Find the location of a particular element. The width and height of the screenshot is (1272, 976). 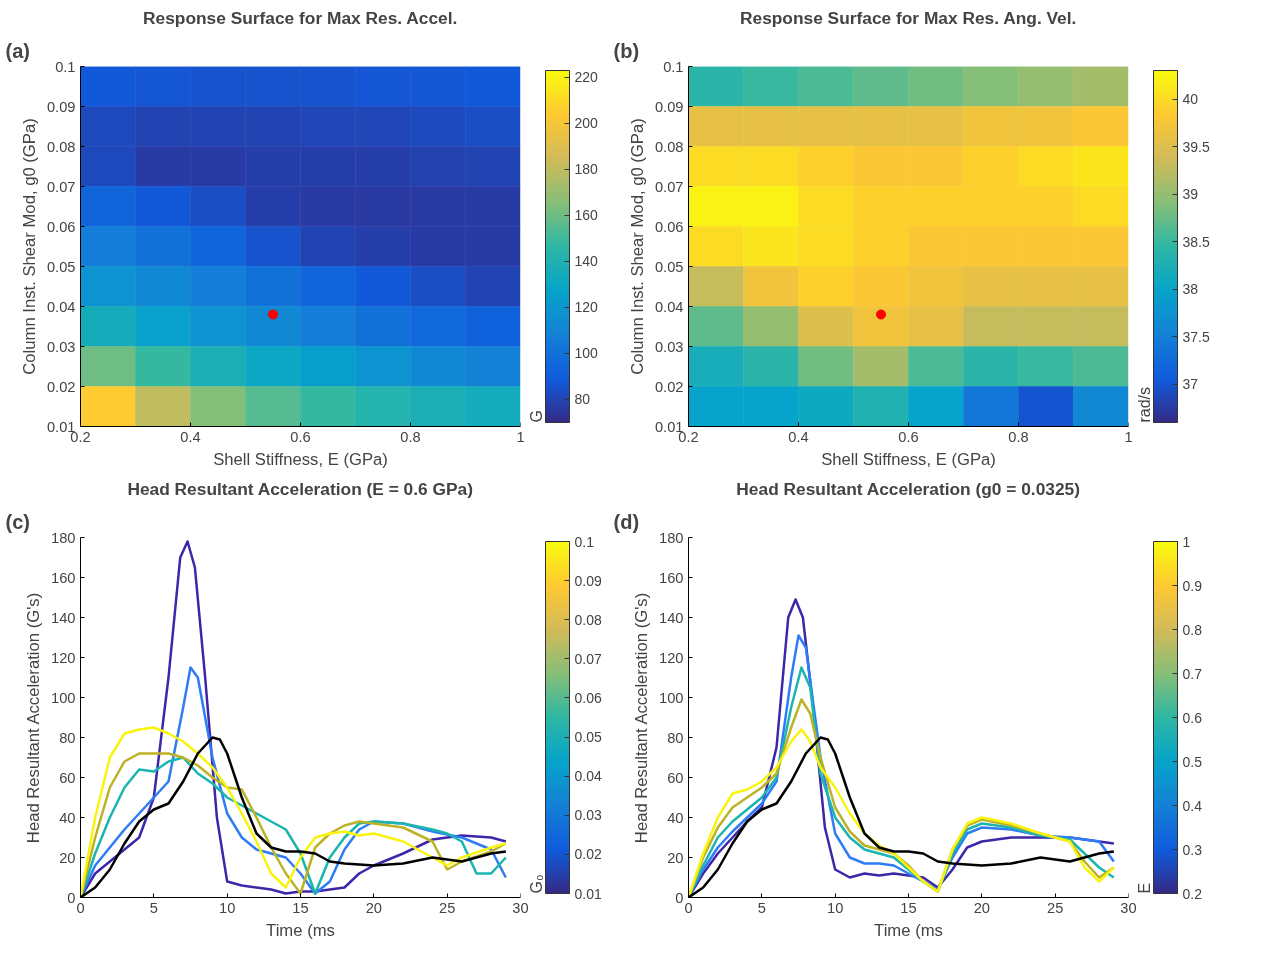

color-bar-label: 0.8 is located at coordinates (1192, 629).